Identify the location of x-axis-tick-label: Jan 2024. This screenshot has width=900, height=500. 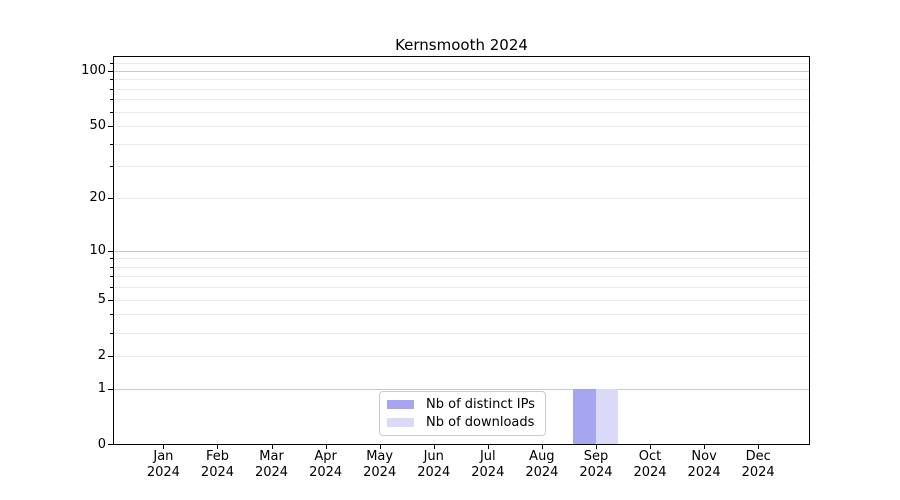
(163, 464).